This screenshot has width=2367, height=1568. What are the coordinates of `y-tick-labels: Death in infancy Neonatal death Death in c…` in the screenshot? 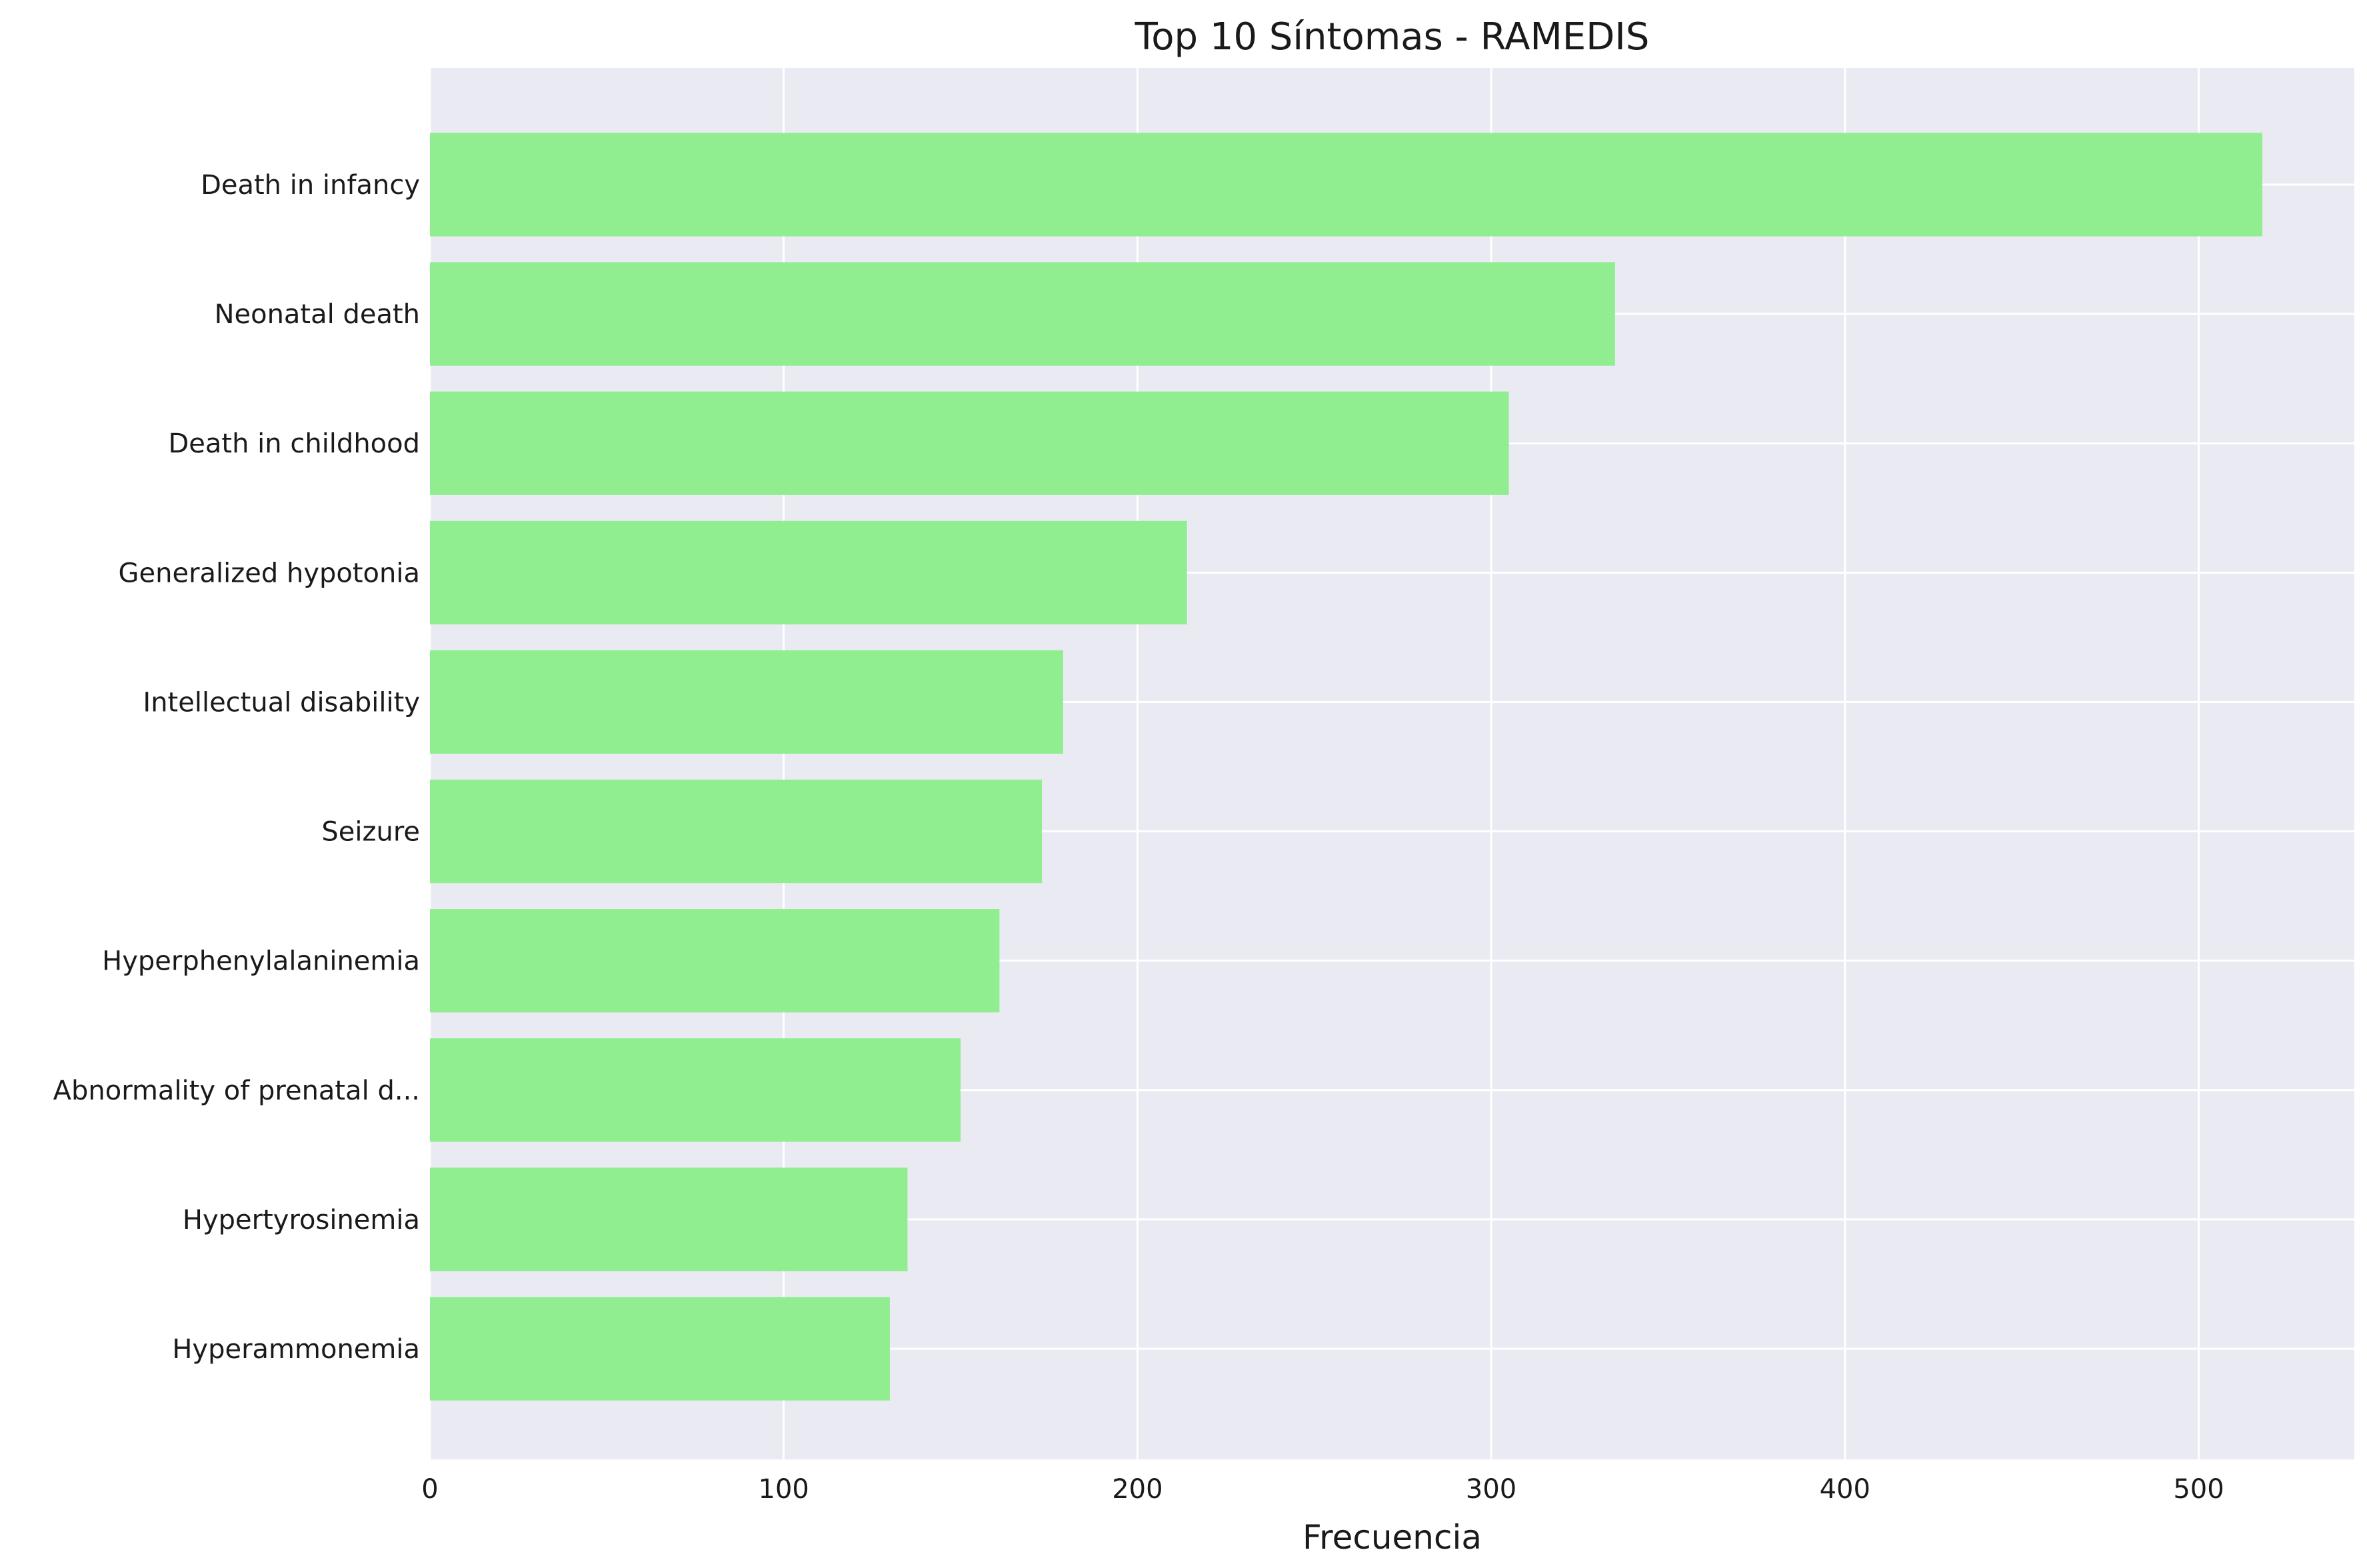 It's located at (236, 768).